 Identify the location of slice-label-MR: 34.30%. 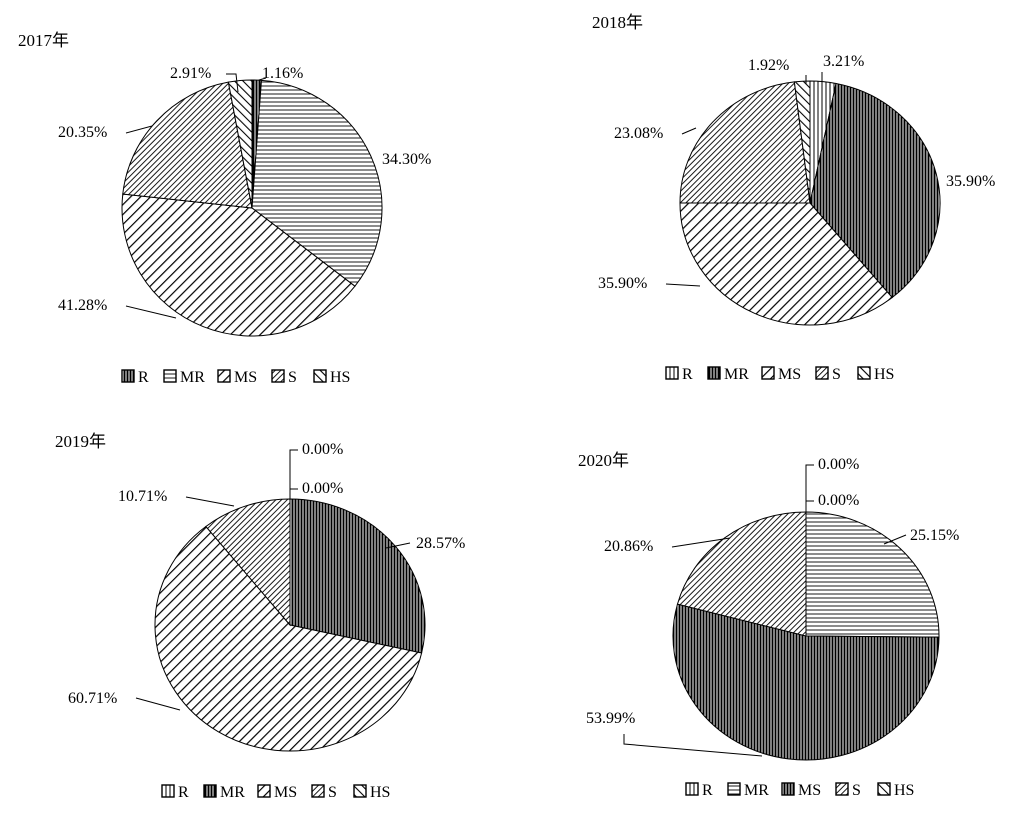
(406, 159).